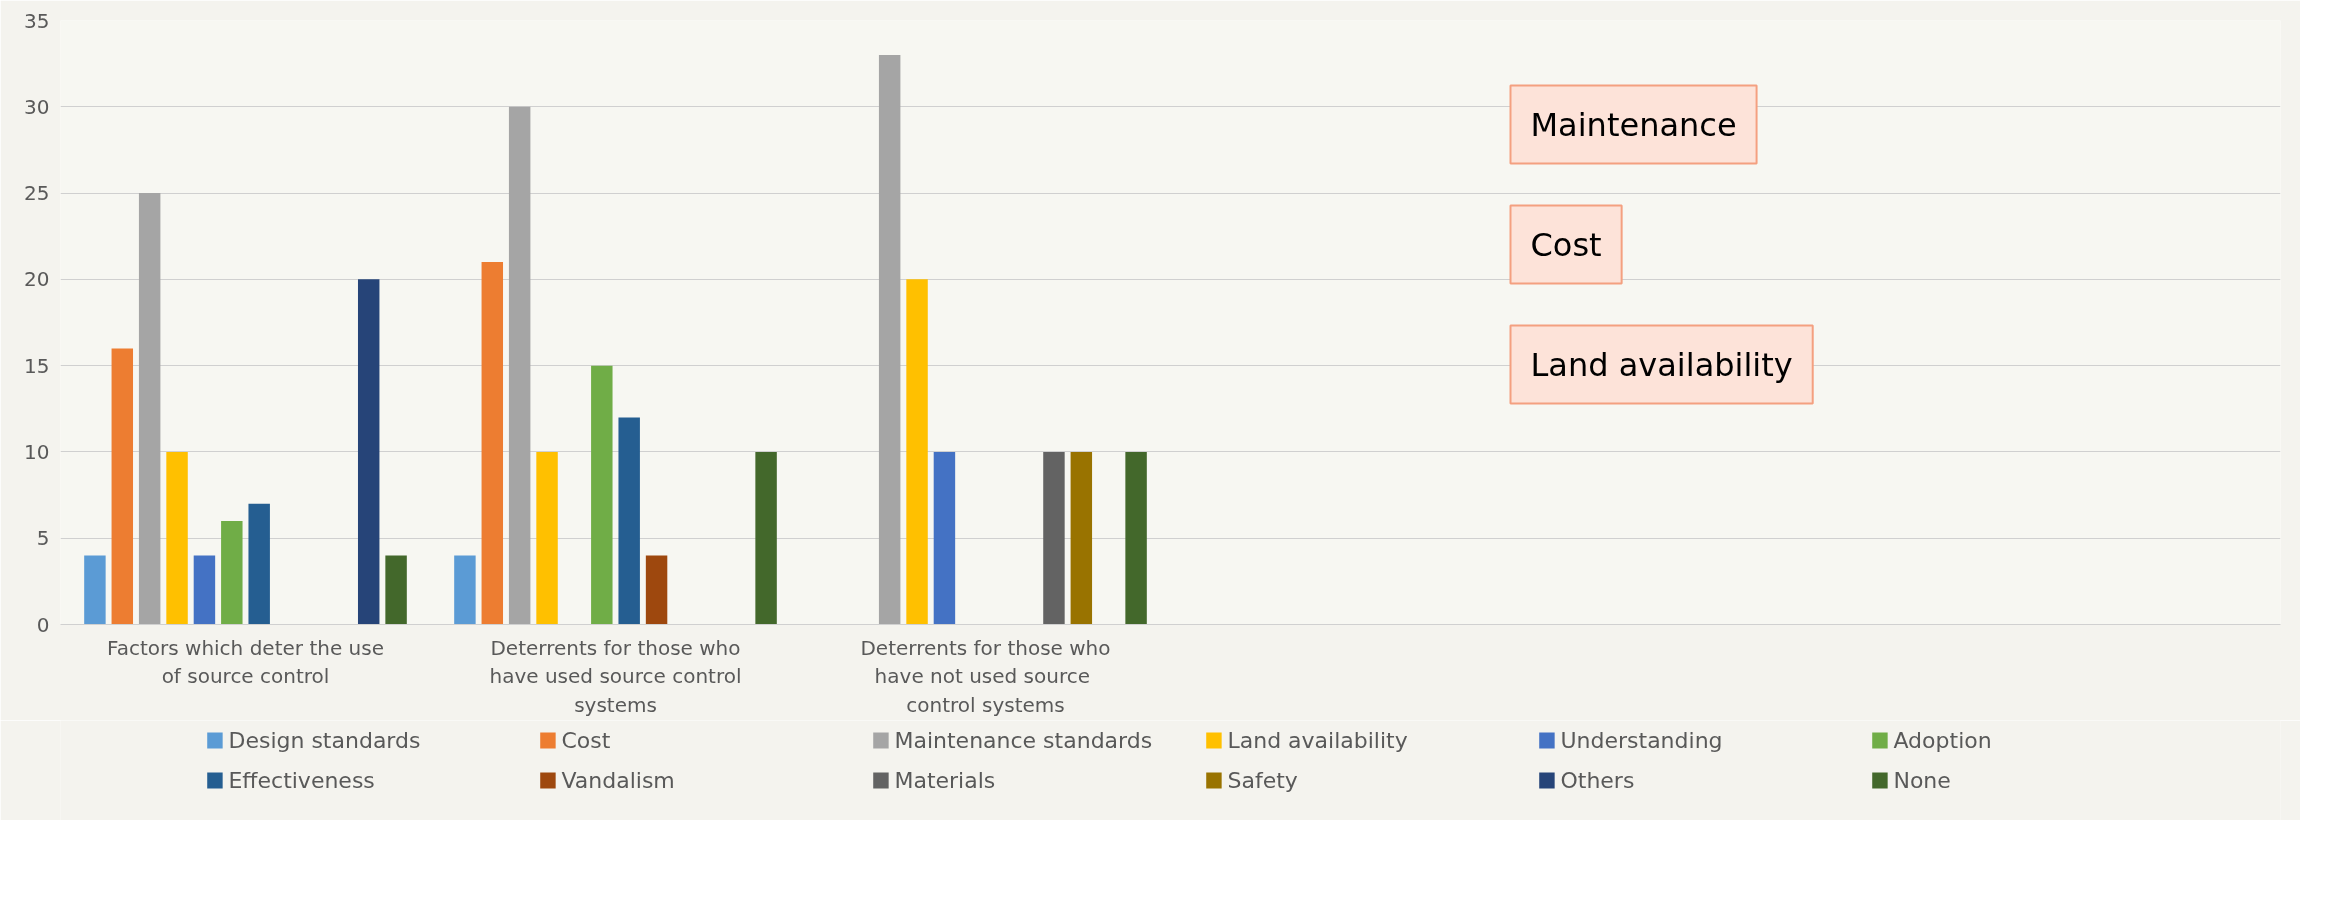 The image size is (2331, 910). Describe the element at coordinates (37, 193) in the screenshot. I see `y-tick-label: 25` at that location.